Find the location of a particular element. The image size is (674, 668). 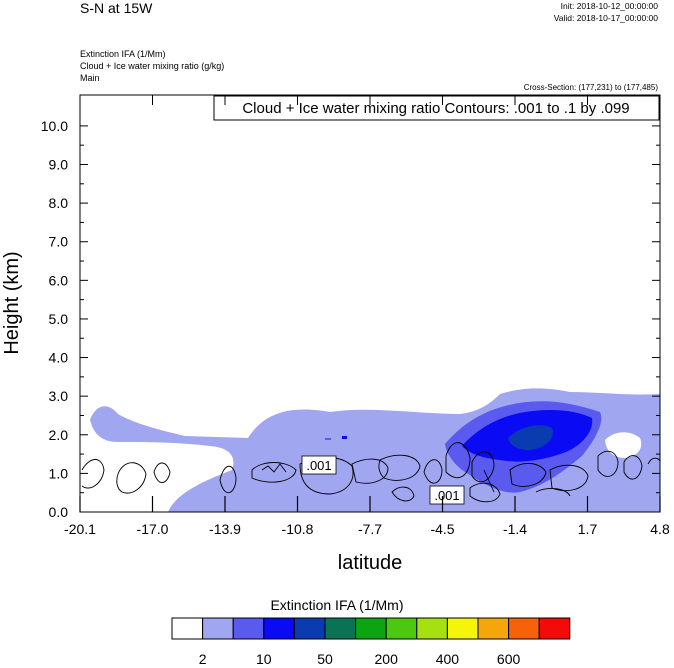

cloud-ice-contours is located at coordinates (370, 472).